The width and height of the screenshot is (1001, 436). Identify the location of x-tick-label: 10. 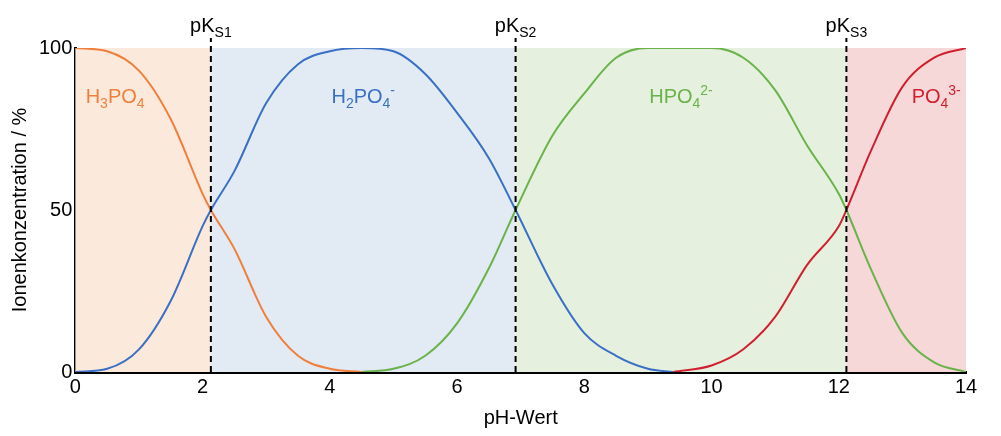
(711, 385).